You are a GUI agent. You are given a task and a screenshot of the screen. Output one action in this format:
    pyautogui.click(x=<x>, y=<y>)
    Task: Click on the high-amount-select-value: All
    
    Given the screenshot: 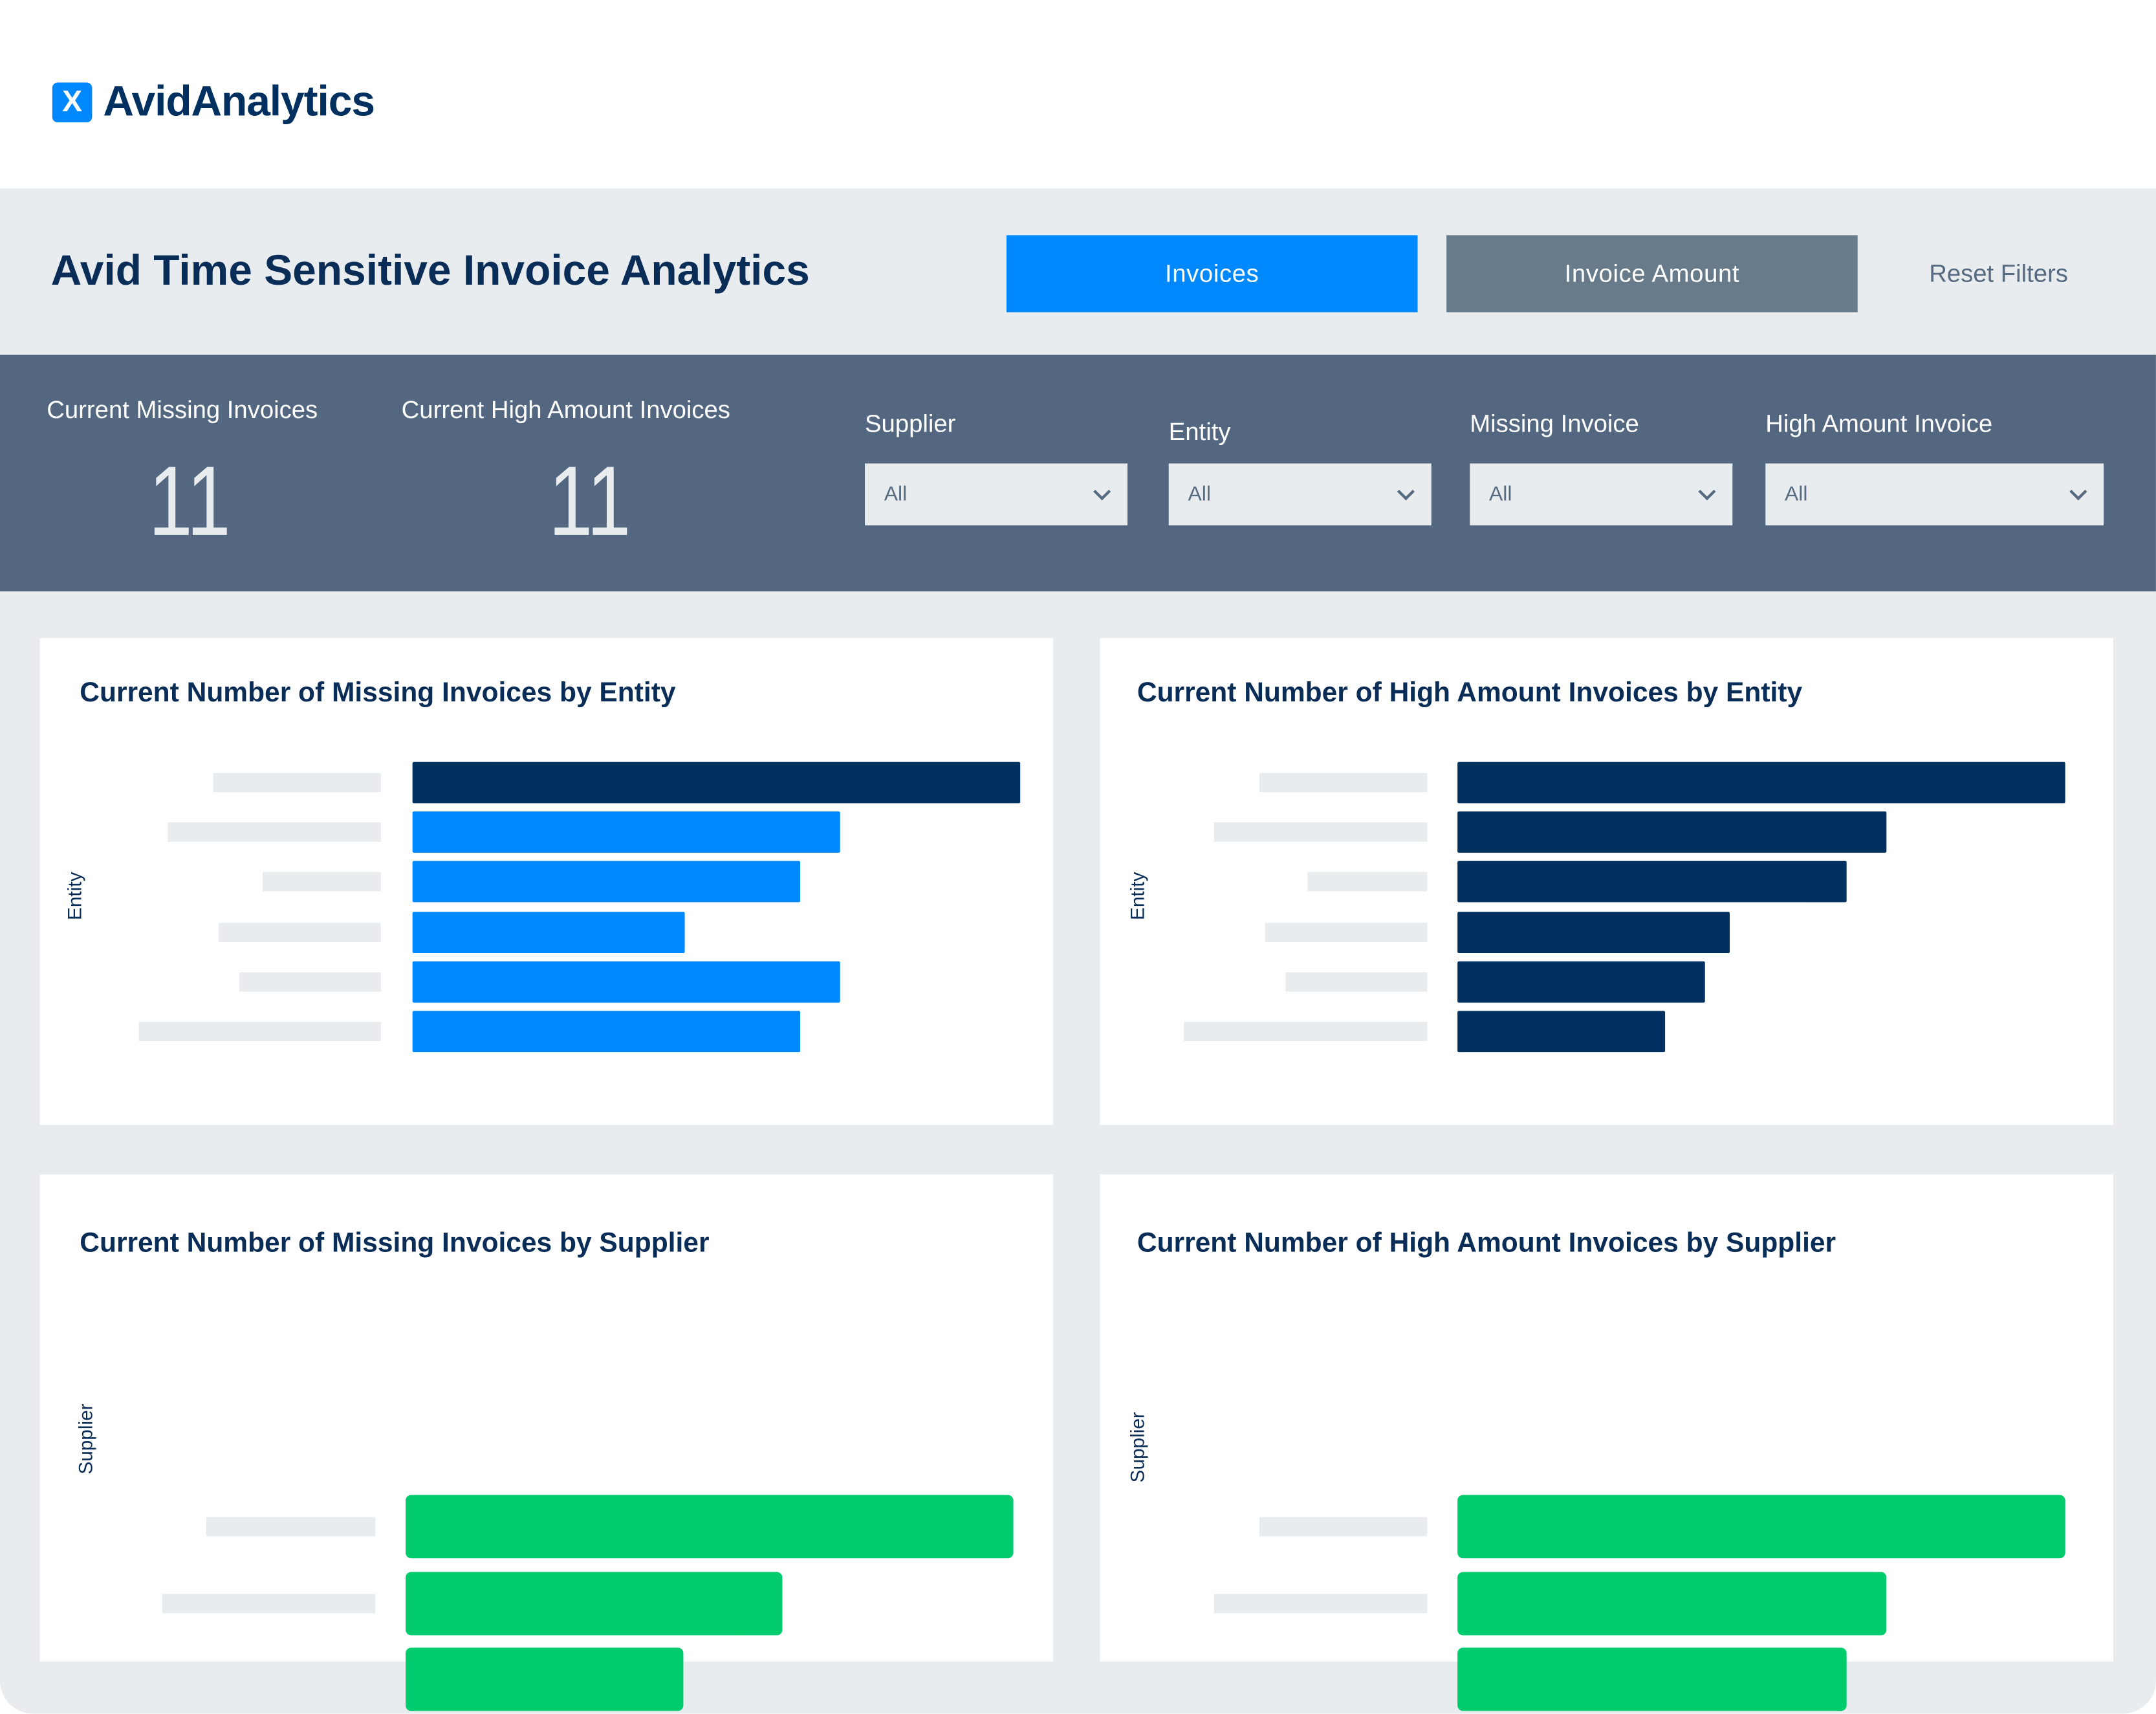 What is the action you would take?
    pyautogui.click(x=1796, y=495)
    